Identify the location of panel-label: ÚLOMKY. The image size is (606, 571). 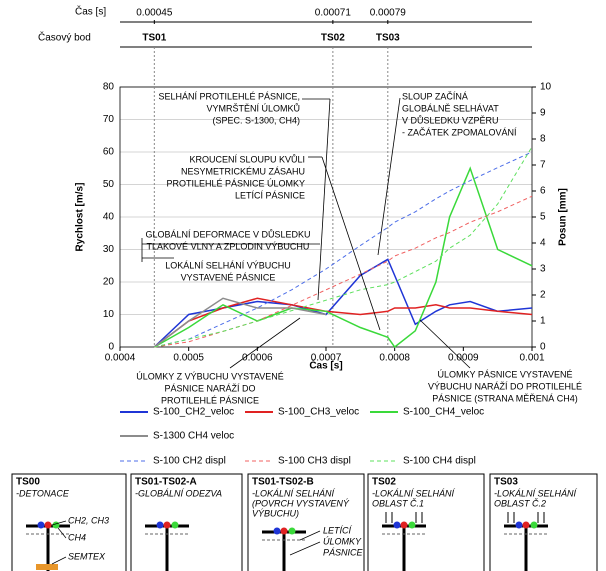
(342, 541).